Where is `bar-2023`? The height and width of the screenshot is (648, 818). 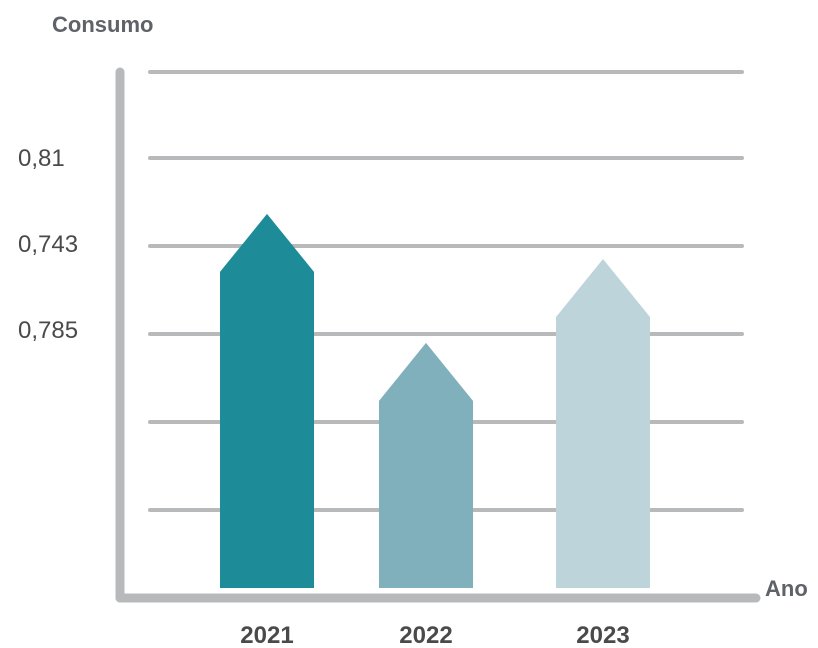 bar-2023 is located at coordinates (603, 423).